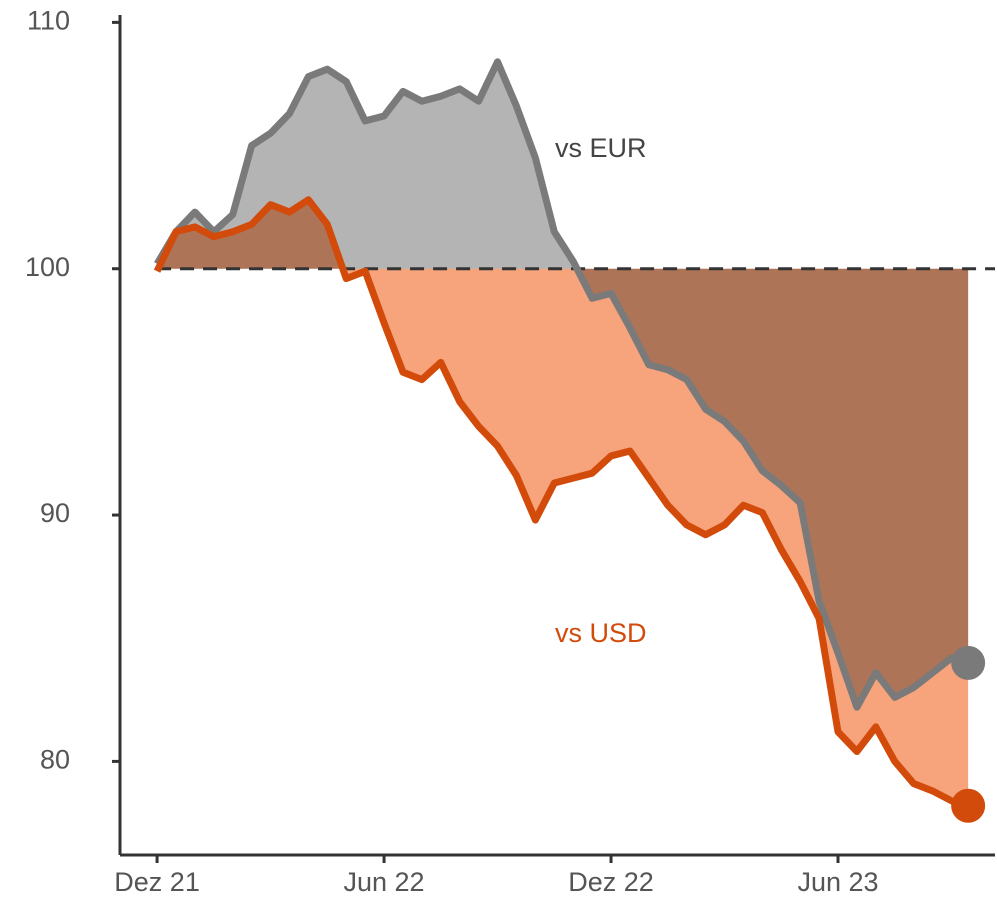 The width and height of the screenshot is (997, 897). I want to click on series-label: vs USD, so click(601, 633).